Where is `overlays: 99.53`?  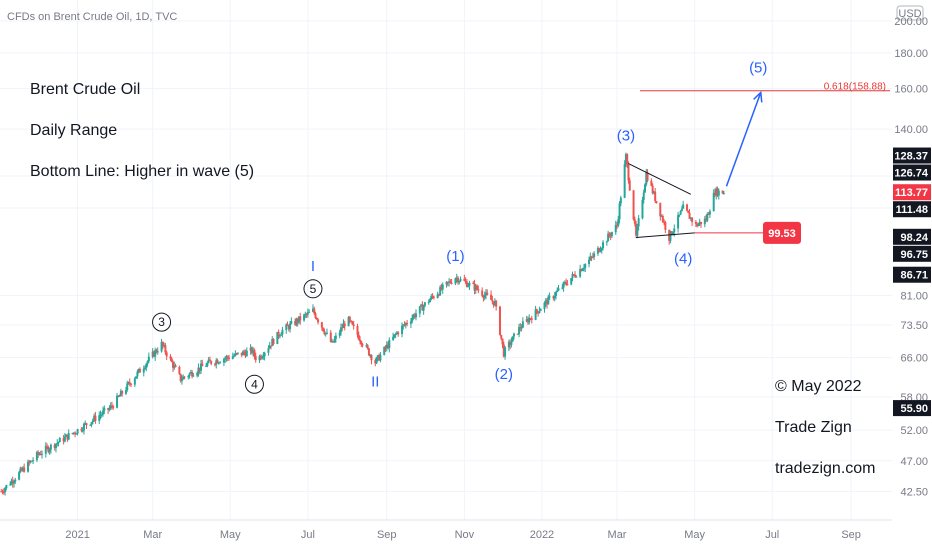
overlays: 99.53 is located at coordinates (714, 167).